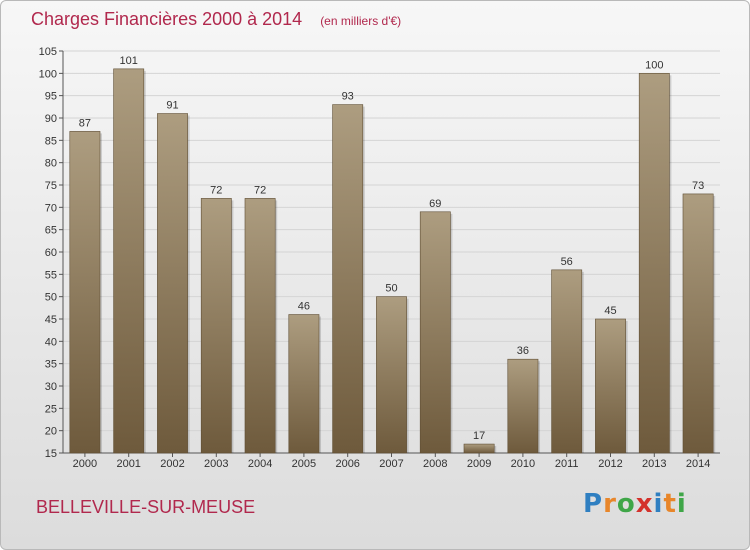 Image resolution: width=750 pixels, height=550 pixels. I want to click on chart-title: Charges Financières 2000 à 2014, so click(167, 19).